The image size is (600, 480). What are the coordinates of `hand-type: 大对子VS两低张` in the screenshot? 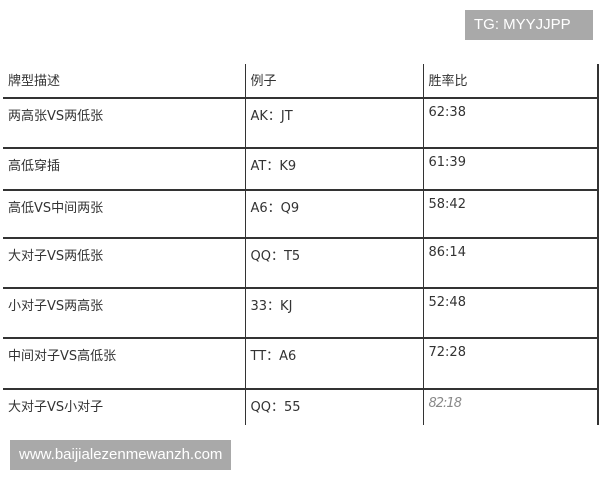 It's located at (124, 263).